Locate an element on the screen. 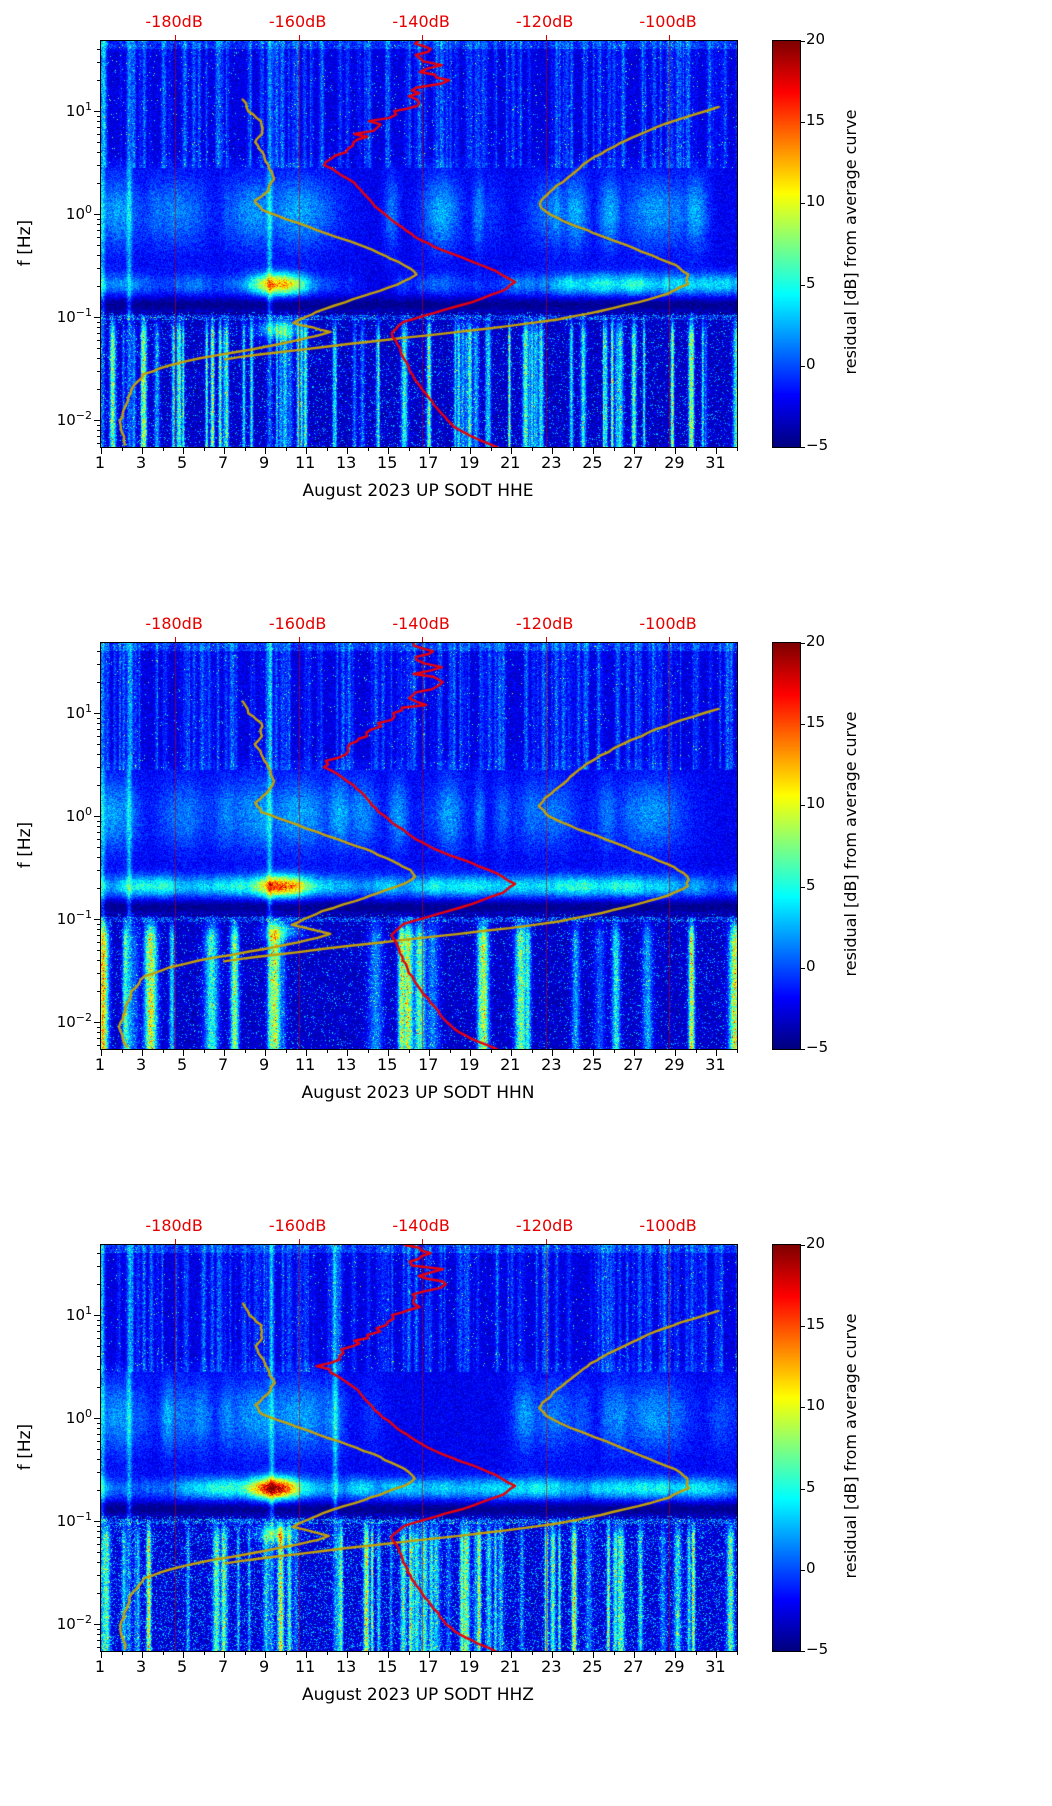 This screenshot has width=1052, height=1806. x-axis-tick-label: 7 is located at coordinates (223, 1666).